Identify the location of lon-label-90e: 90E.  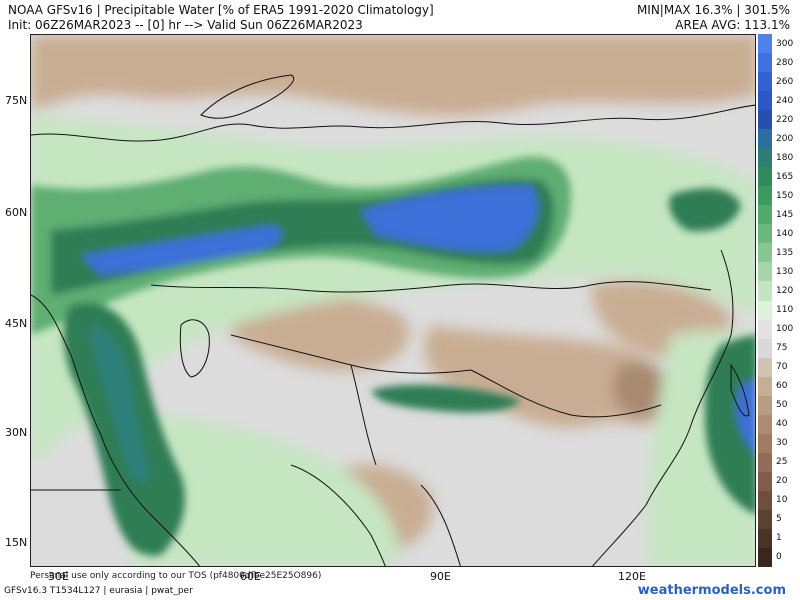
(440, 576).